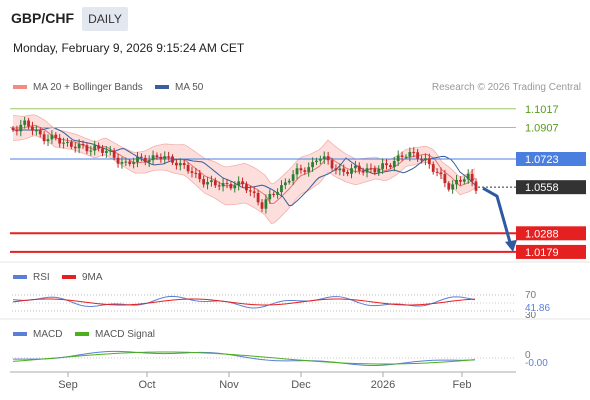 The width and height of the screenshot is (590, 400). I want to click on x-tick-label: 2026, so click(383, 385).